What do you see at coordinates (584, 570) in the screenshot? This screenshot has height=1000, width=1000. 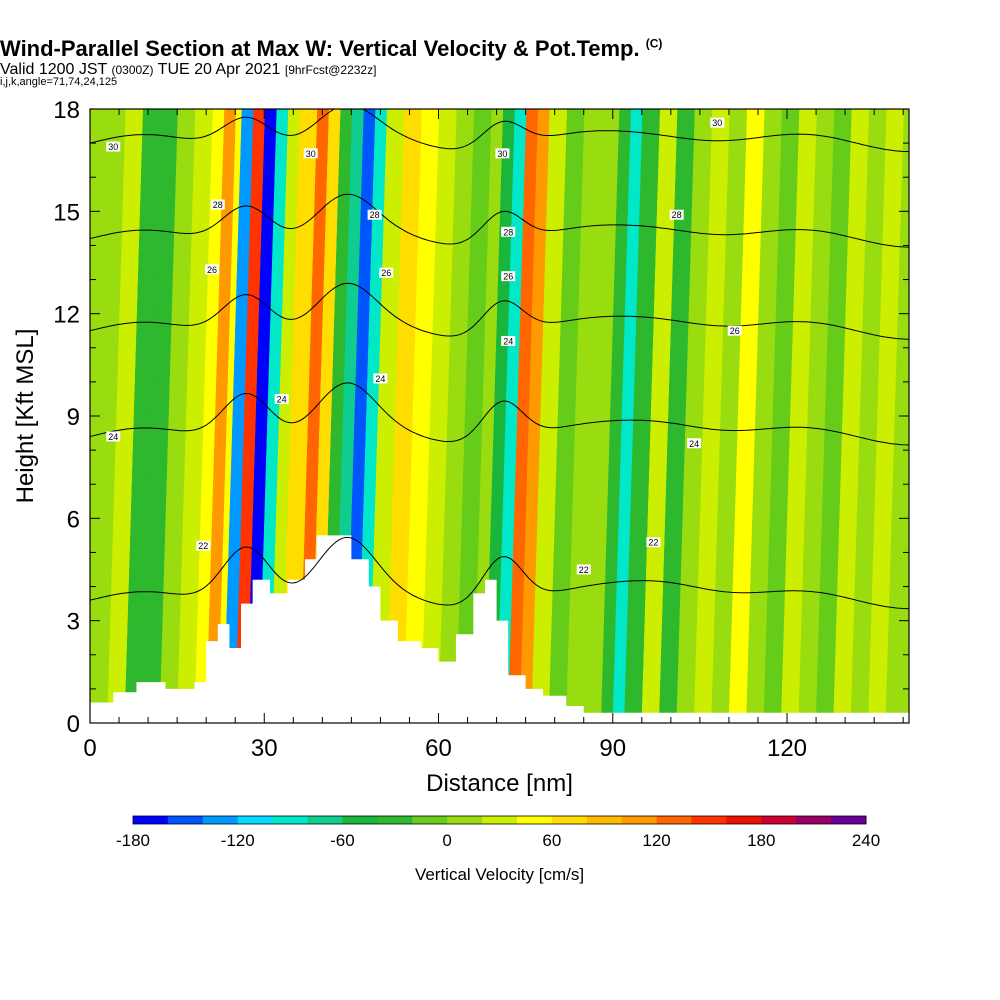 I see `theta-label-text: 22` at bounding box center [584, 570].